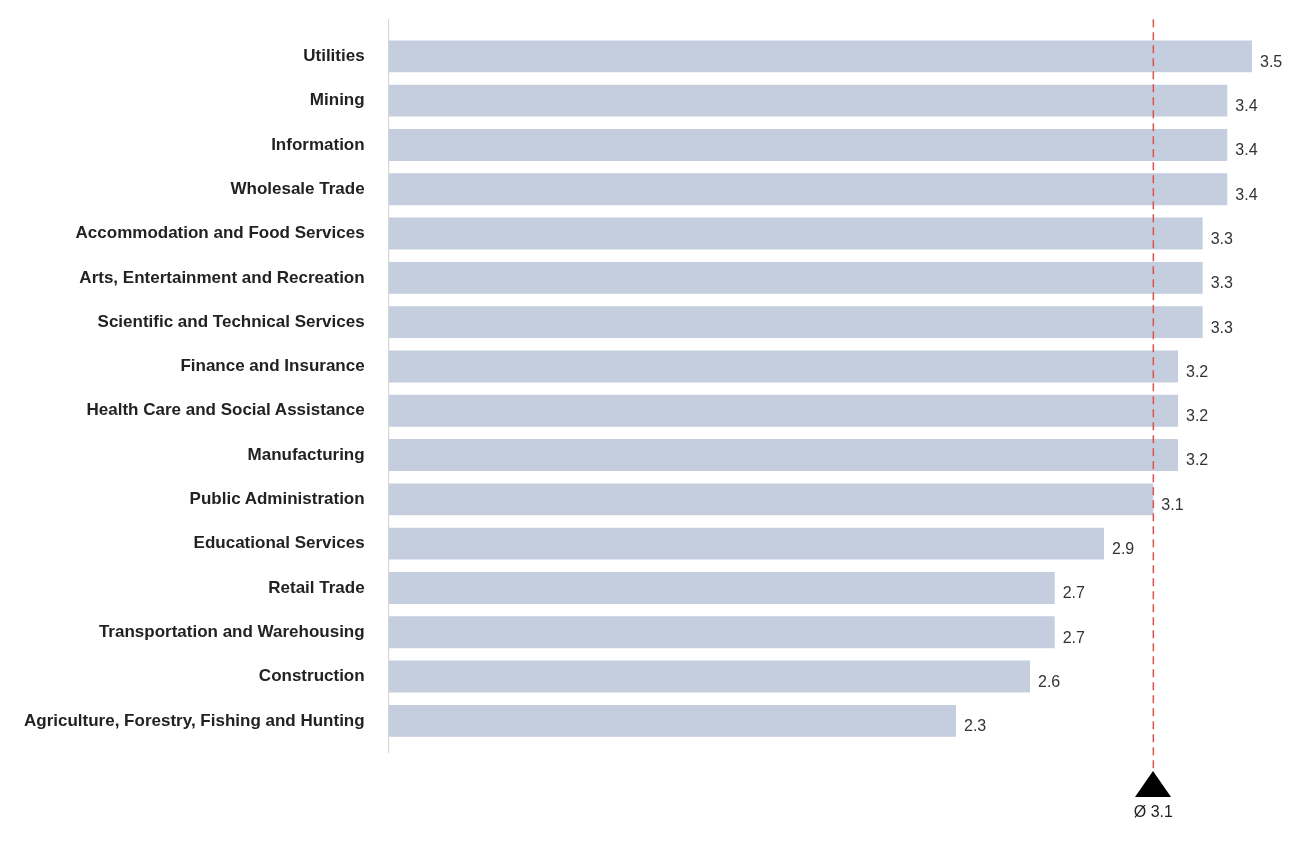 Image resolution: width=1305 pixels, height=847 pixels. I want to click on y-tick-label: Information, so click(318, 144).